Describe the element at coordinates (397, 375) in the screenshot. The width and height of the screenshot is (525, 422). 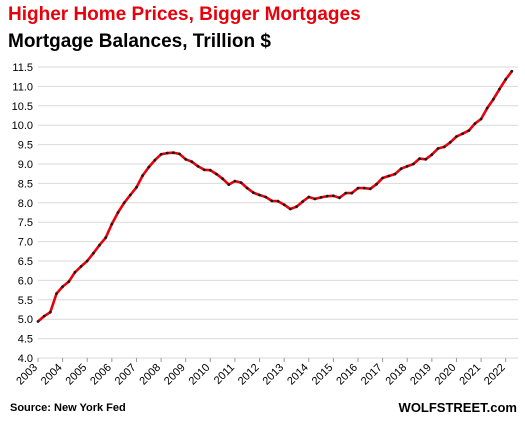
I see `x-tick-label: 2018` at that location.